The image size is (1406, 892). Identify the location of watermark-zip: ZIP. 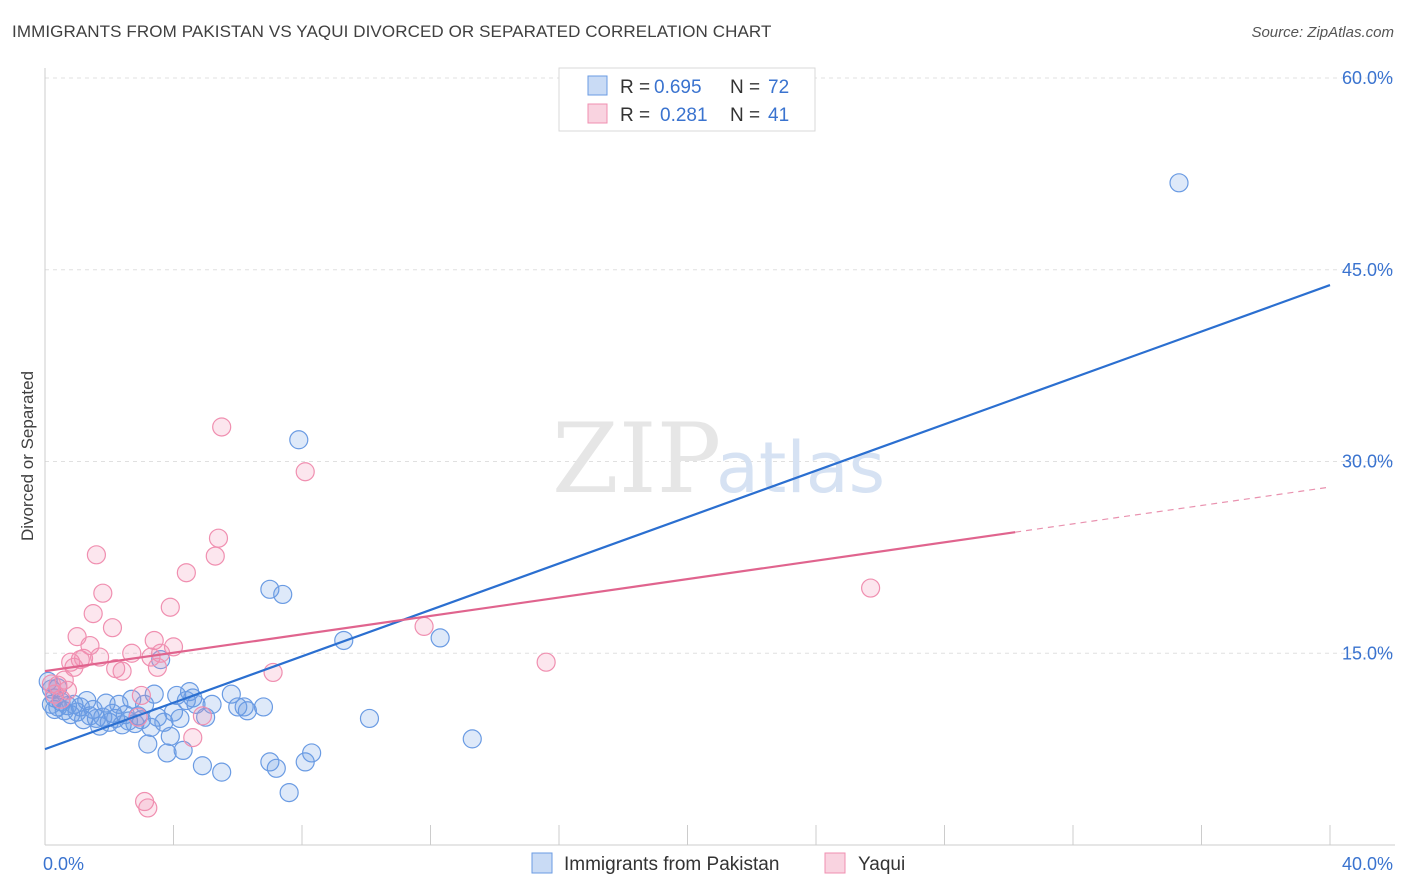
(636, 459).